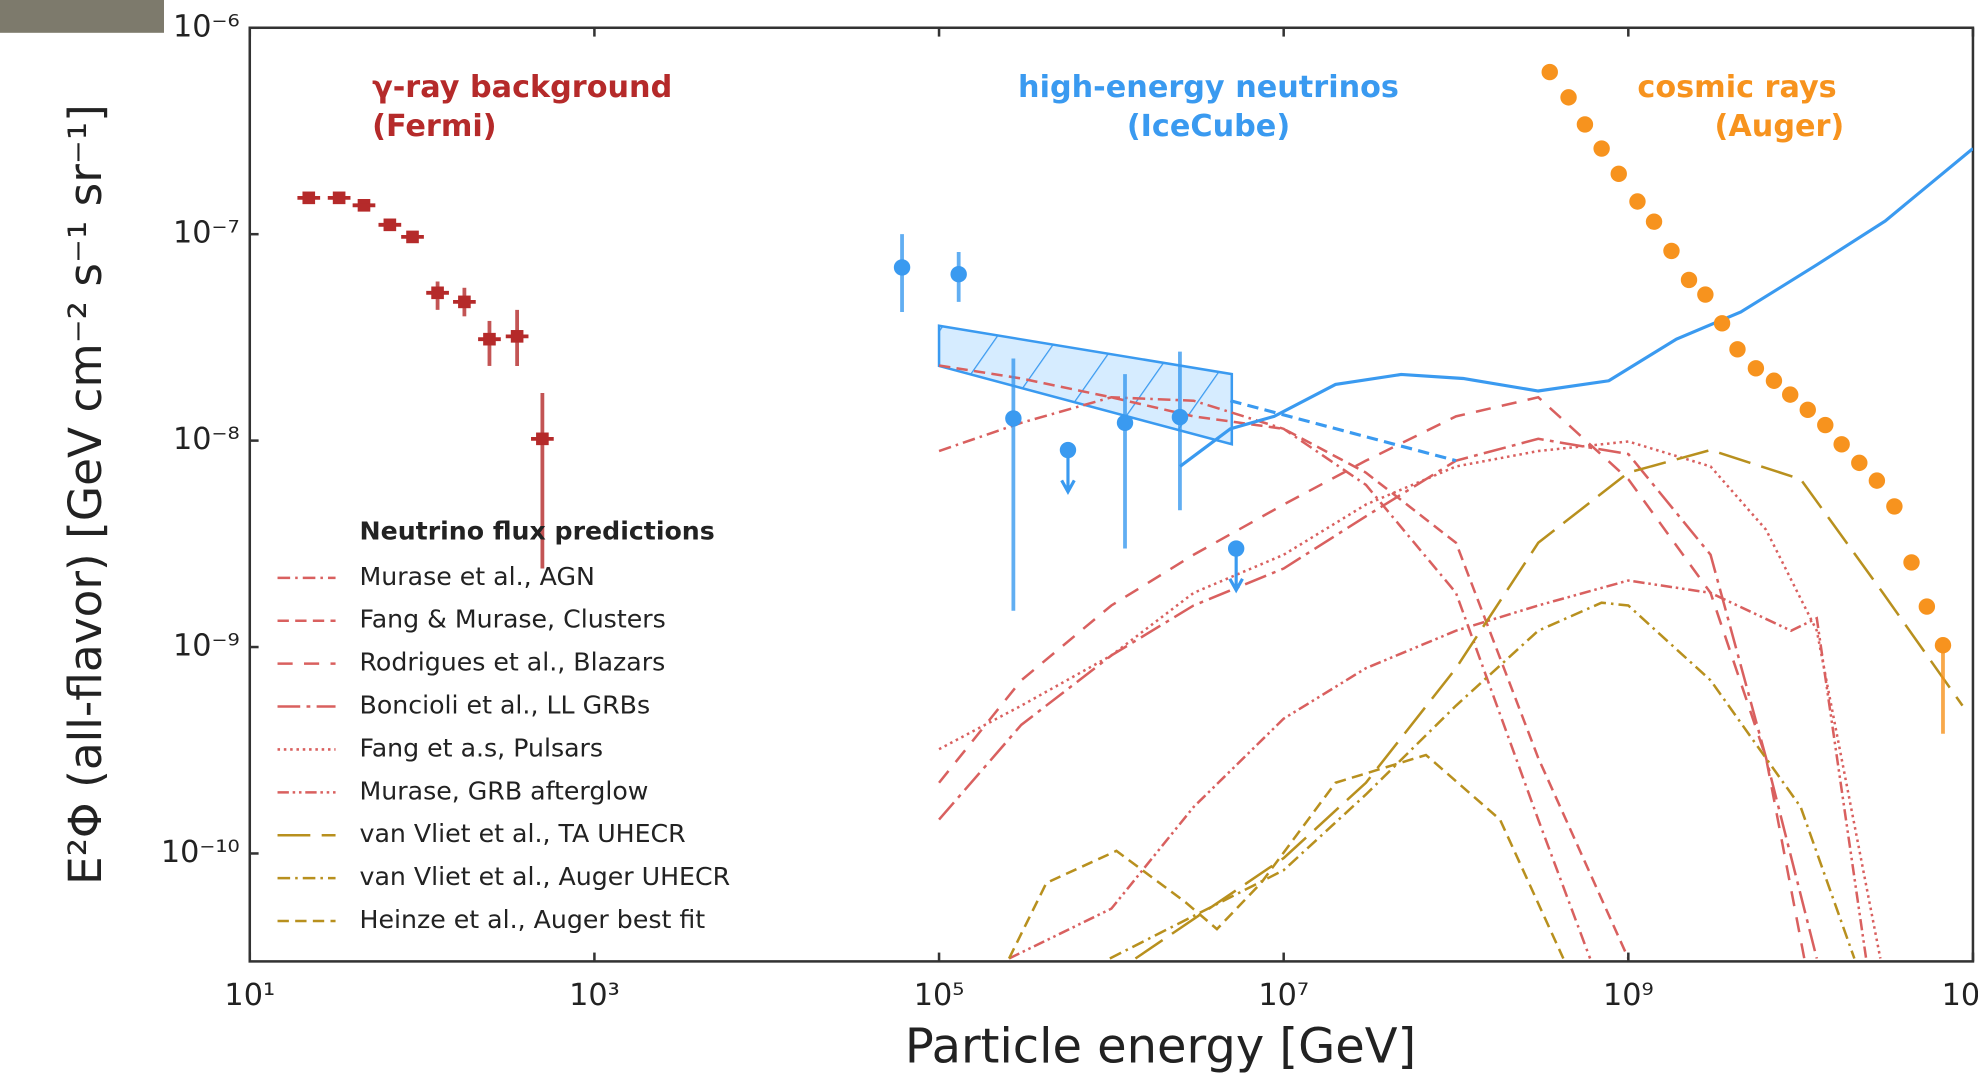  Describe the element at coordinates (82, 16) in the screenshot. I see `photo-fragment` at that location.